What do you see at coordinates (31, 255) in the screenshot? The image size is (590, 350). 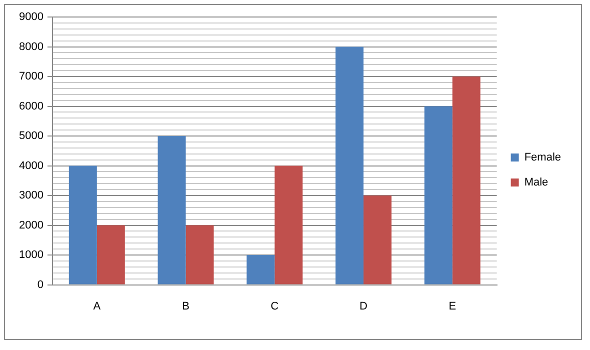 I see `y-tick-label: 1000` at bounding box center [31, 255].